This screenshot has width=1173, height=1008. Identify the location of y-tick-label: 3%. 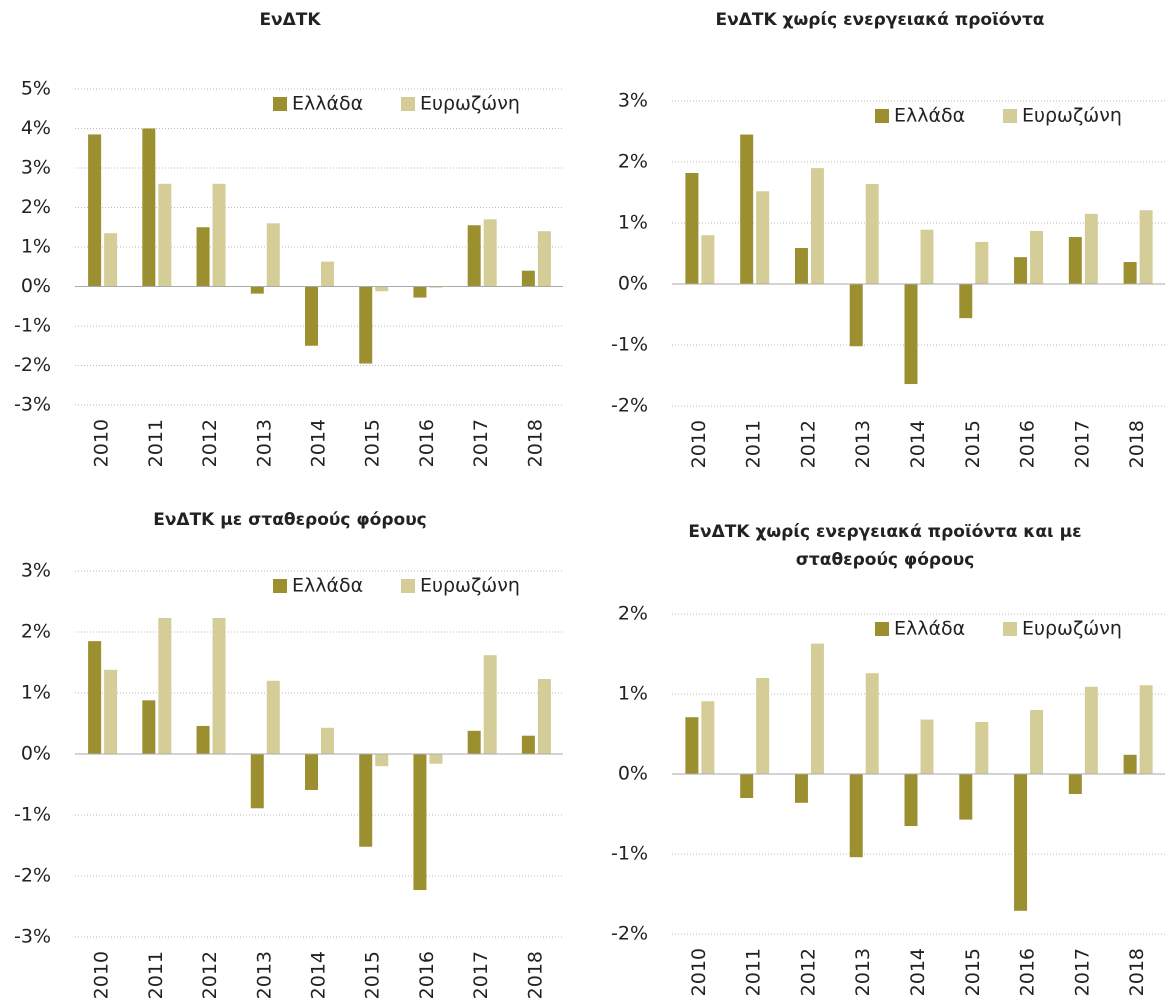
(36, 571).